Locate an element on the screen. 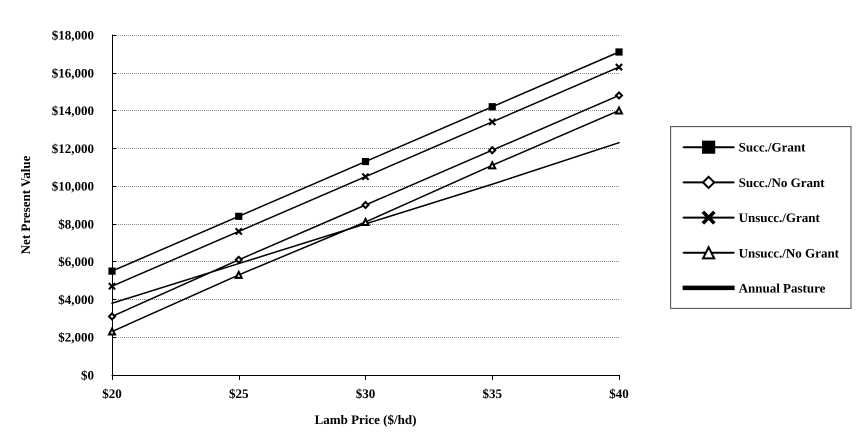  y-tick-label: $4,000 is located at coordinates (76, 299).